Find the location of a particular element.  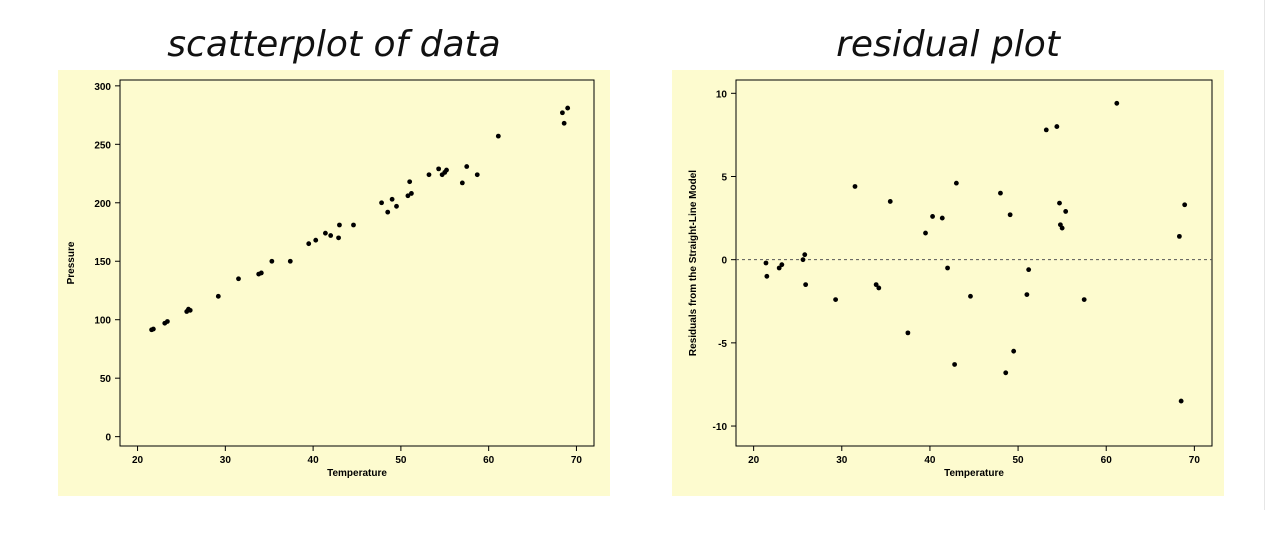

scatterplot-title: scatterplot of data is located at coordinates (334, 44).